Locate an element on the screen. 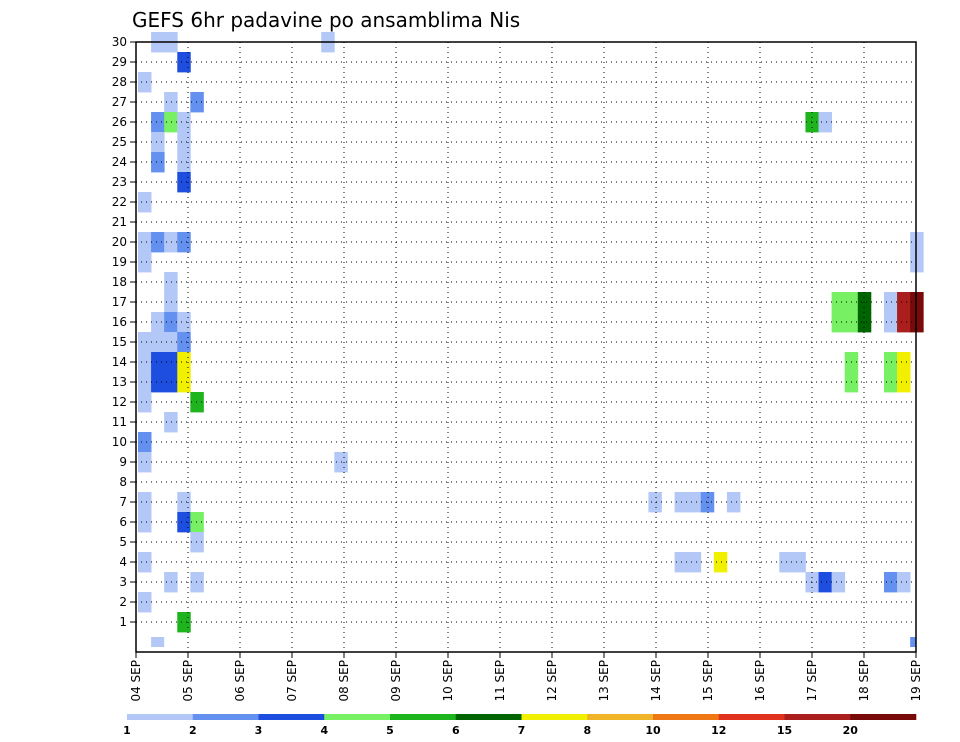 The width and height of the screenshot is (960, 742). y-tick-label-5: 5 is located at coordinates (123, 542).